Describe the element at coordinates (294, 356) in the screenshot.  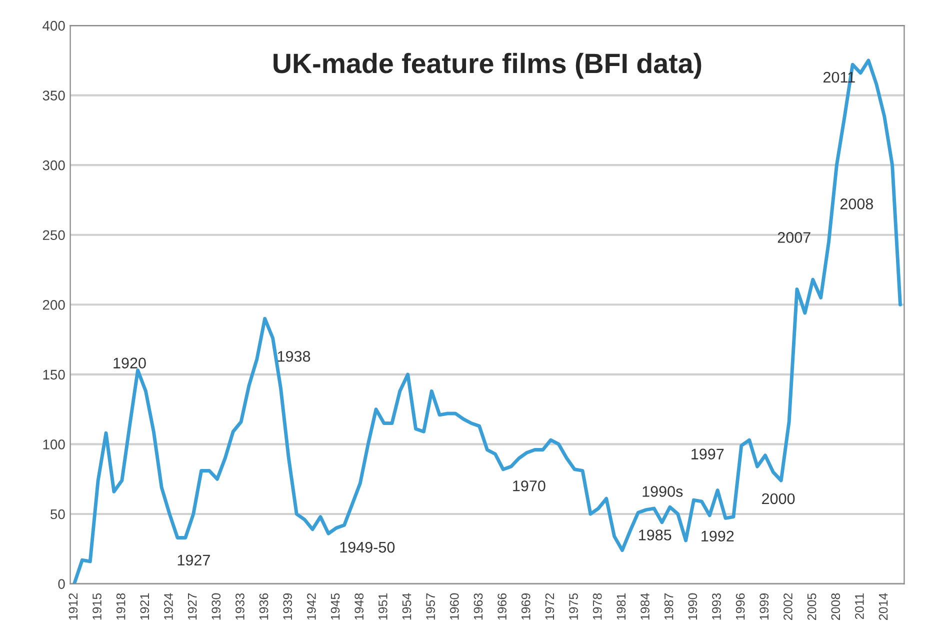
I see `annotation: 1938` at that location.